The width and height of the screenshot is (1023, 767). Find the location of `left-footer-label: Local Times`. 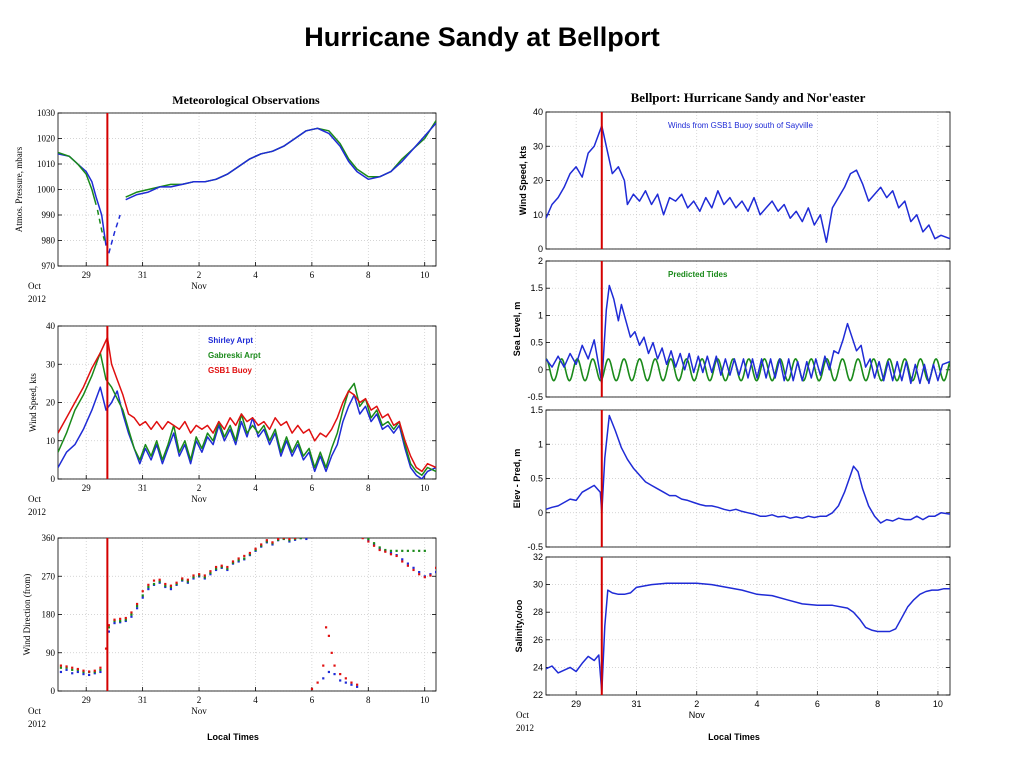

left-footer-label: Local Times is located at coordinates (233, 737).